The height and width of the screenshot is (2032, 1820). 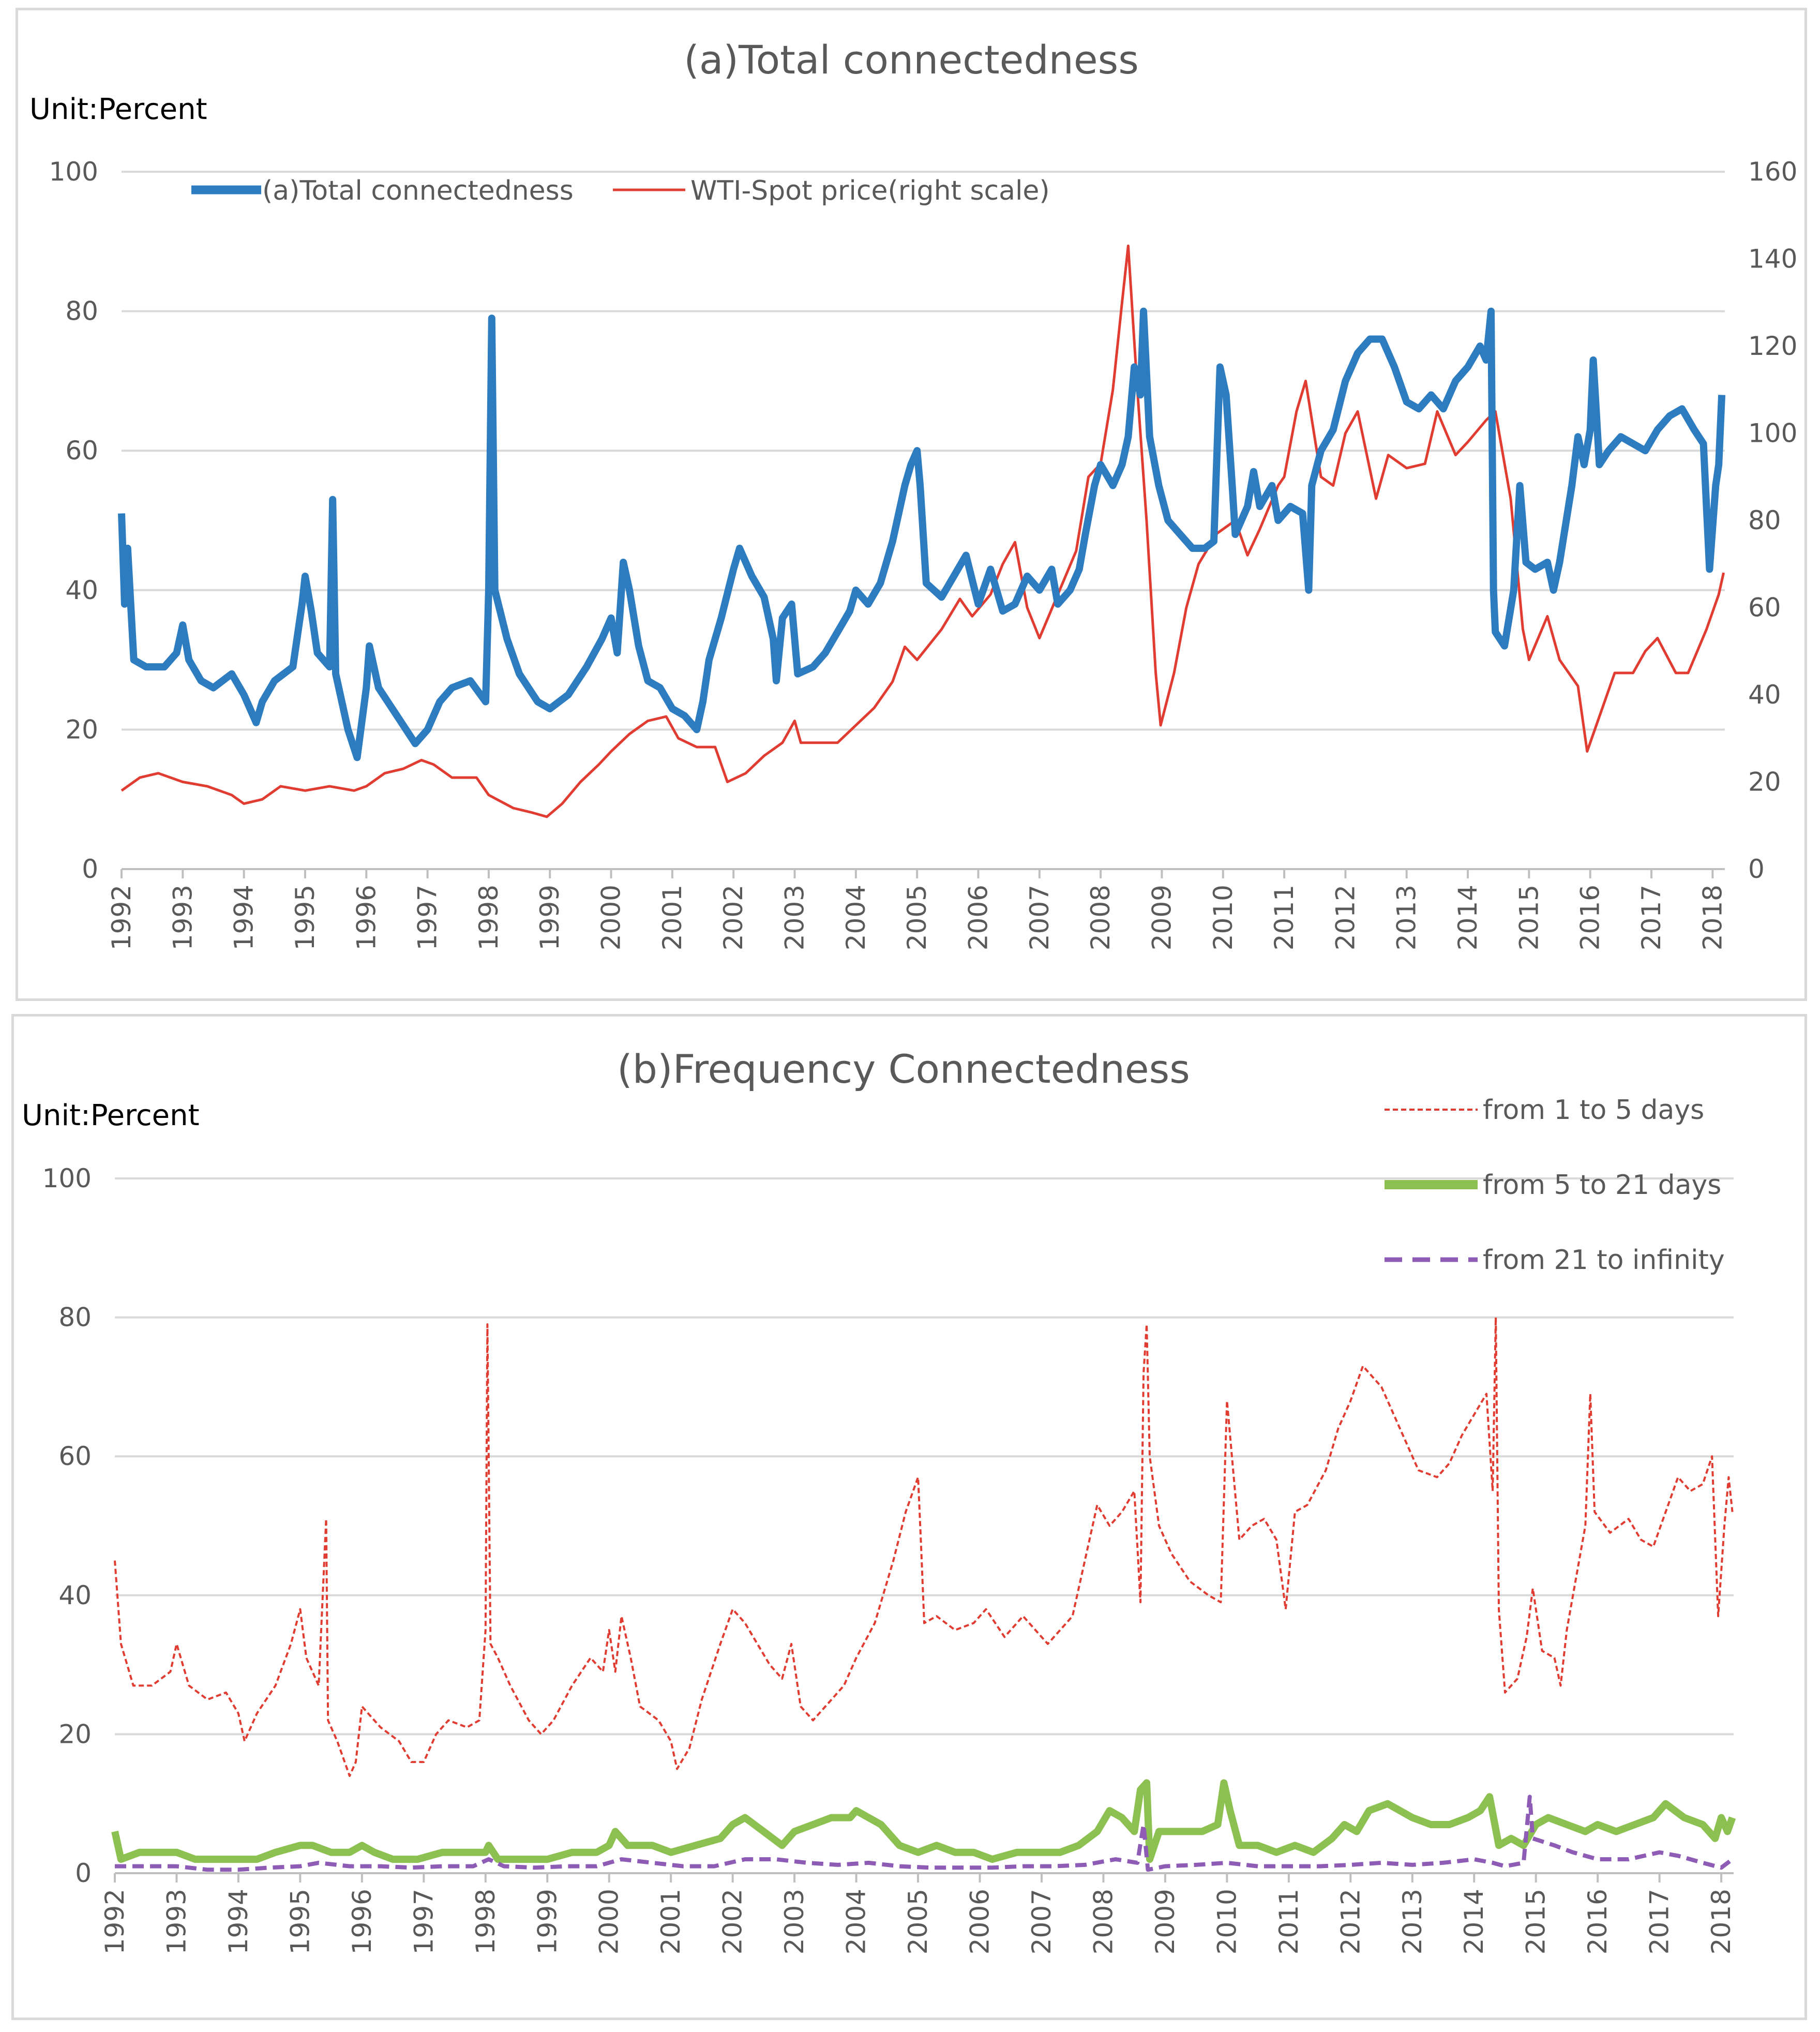 I want to click on y-axis-tick-labels: 0 20 40 60 80 100, so click(x=67, y=1525).